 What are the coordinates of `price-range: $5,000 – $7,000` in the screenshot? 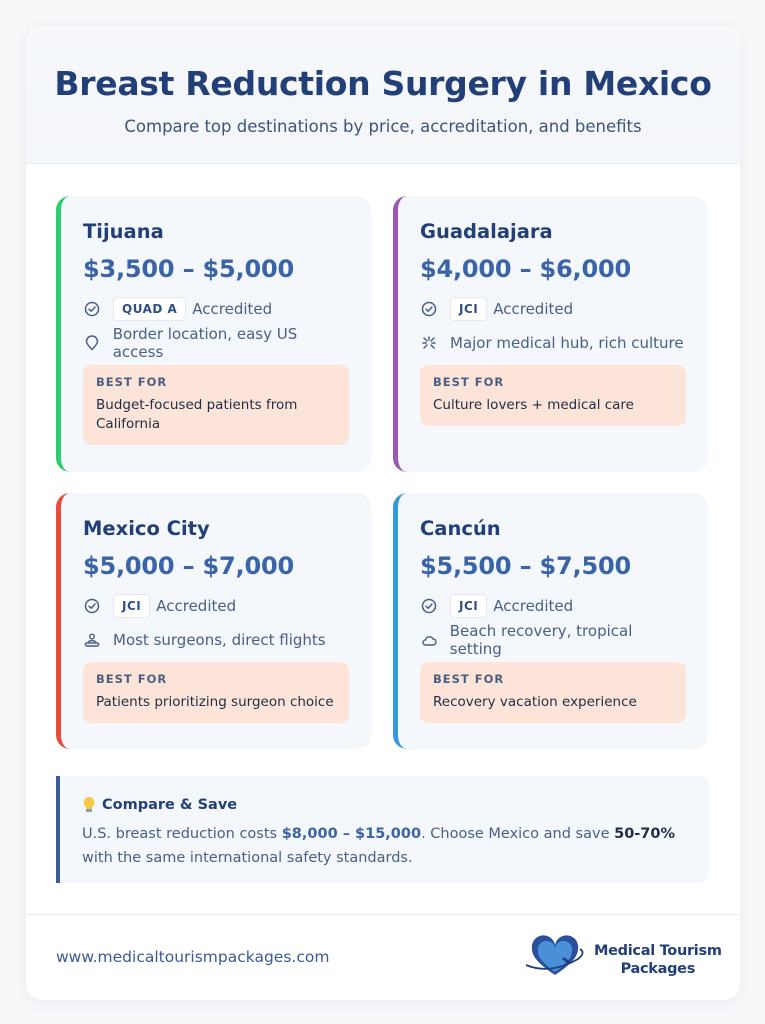 It's located at (188, 566).